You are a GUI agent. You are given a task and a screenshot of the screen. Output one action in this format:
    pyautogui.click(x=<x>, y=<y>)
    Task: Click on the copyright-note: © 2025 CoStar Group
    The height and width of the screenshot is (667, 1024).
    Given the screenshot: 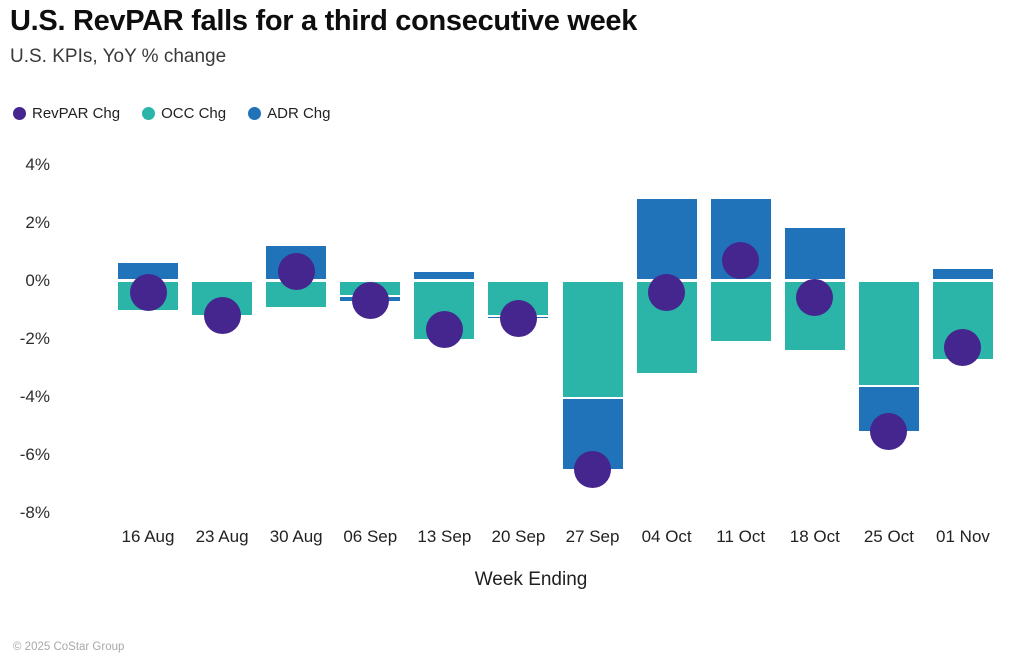 What is the action you would take?
    pyautogui.click(x=69, y=647)
    